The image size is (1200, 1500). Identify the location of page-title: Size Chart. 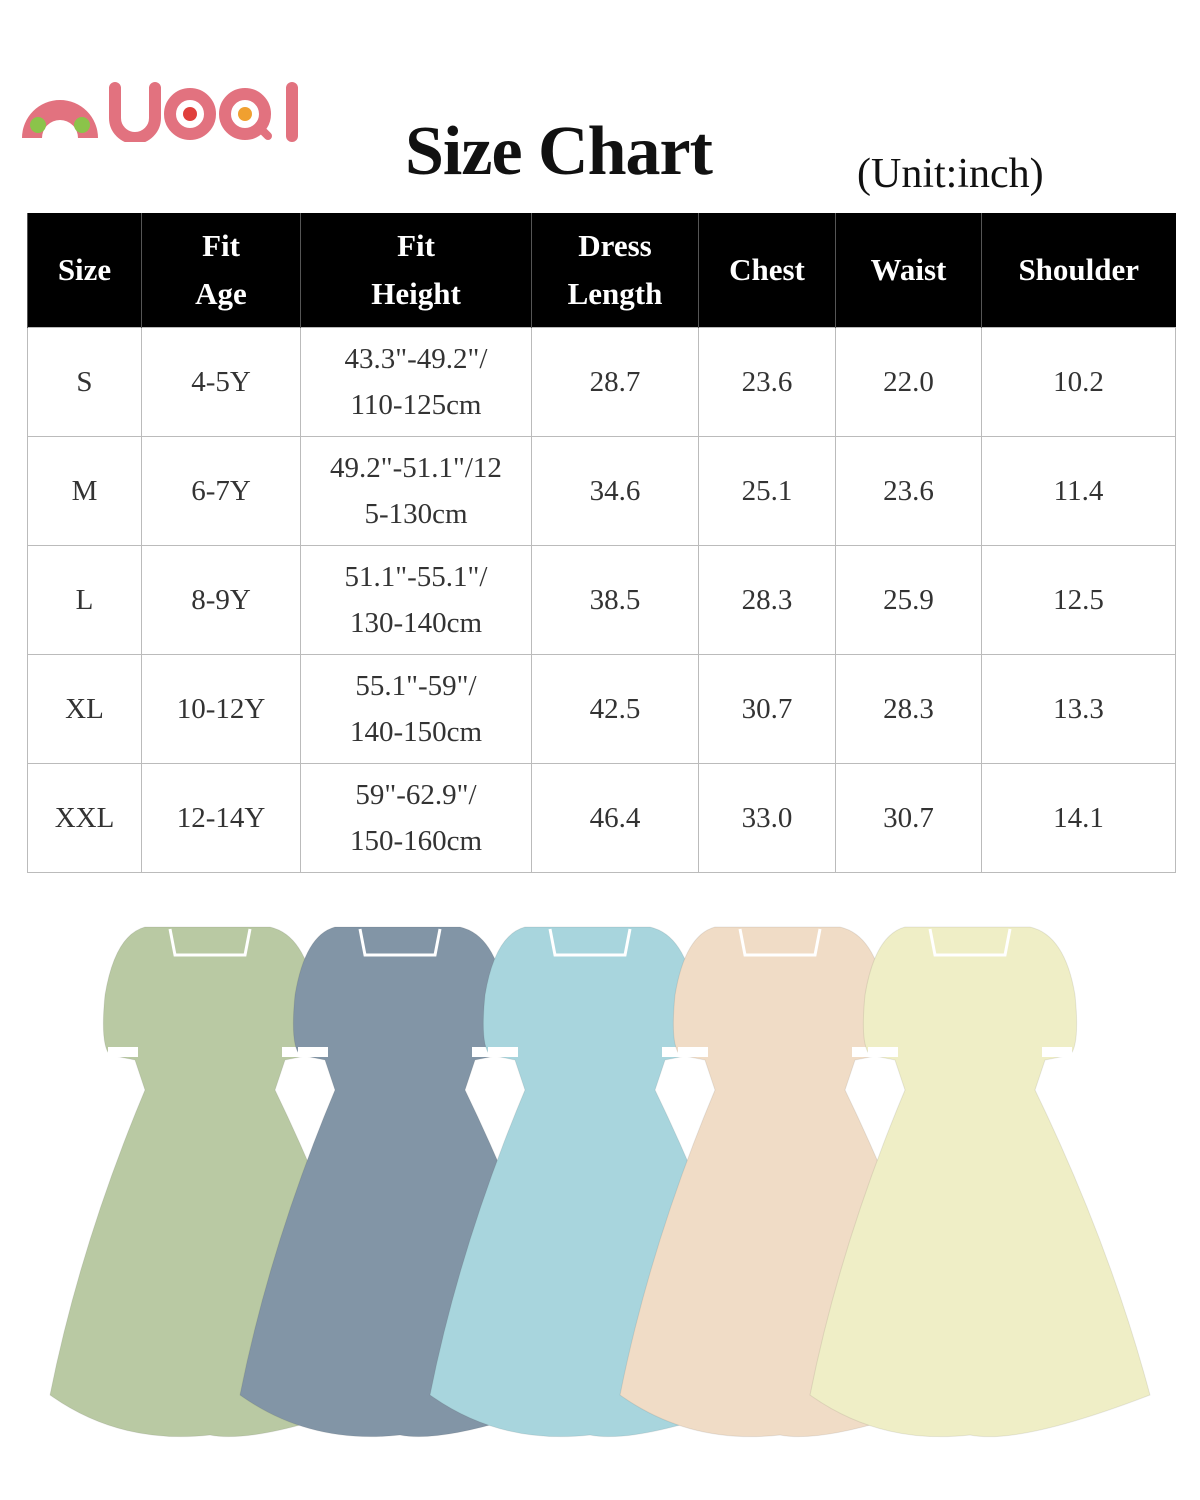
(559, 151).